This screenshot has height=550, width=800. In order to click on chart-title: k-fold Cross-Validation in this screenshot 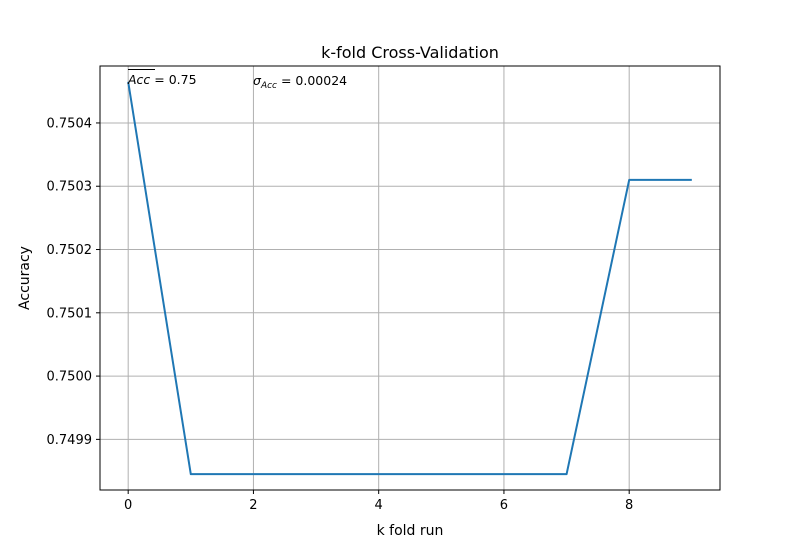, I will do `click(410, 52)`.